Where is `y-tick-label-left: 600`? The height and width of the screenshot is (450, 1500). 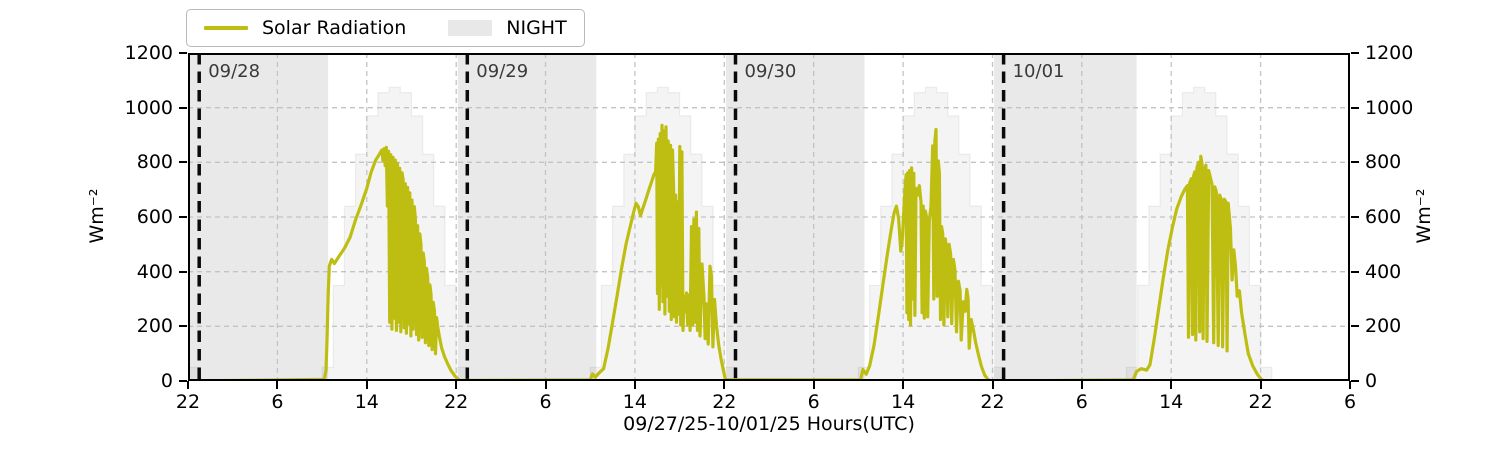 y-tick-label-left: 600 is located at coordinates (154, 217).